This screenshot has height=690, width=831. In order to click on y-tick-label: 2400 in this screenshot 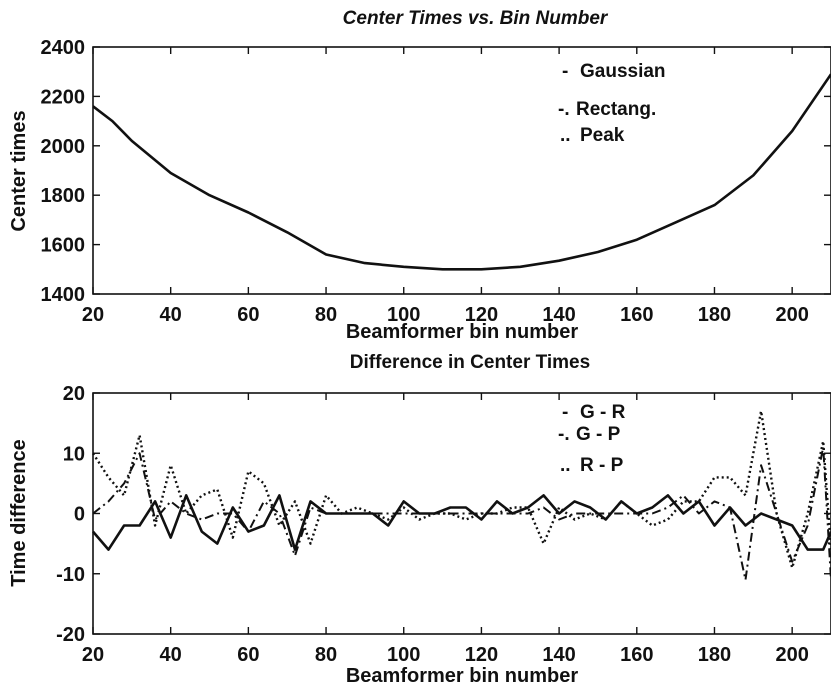, I will do `click(63, 48)`.